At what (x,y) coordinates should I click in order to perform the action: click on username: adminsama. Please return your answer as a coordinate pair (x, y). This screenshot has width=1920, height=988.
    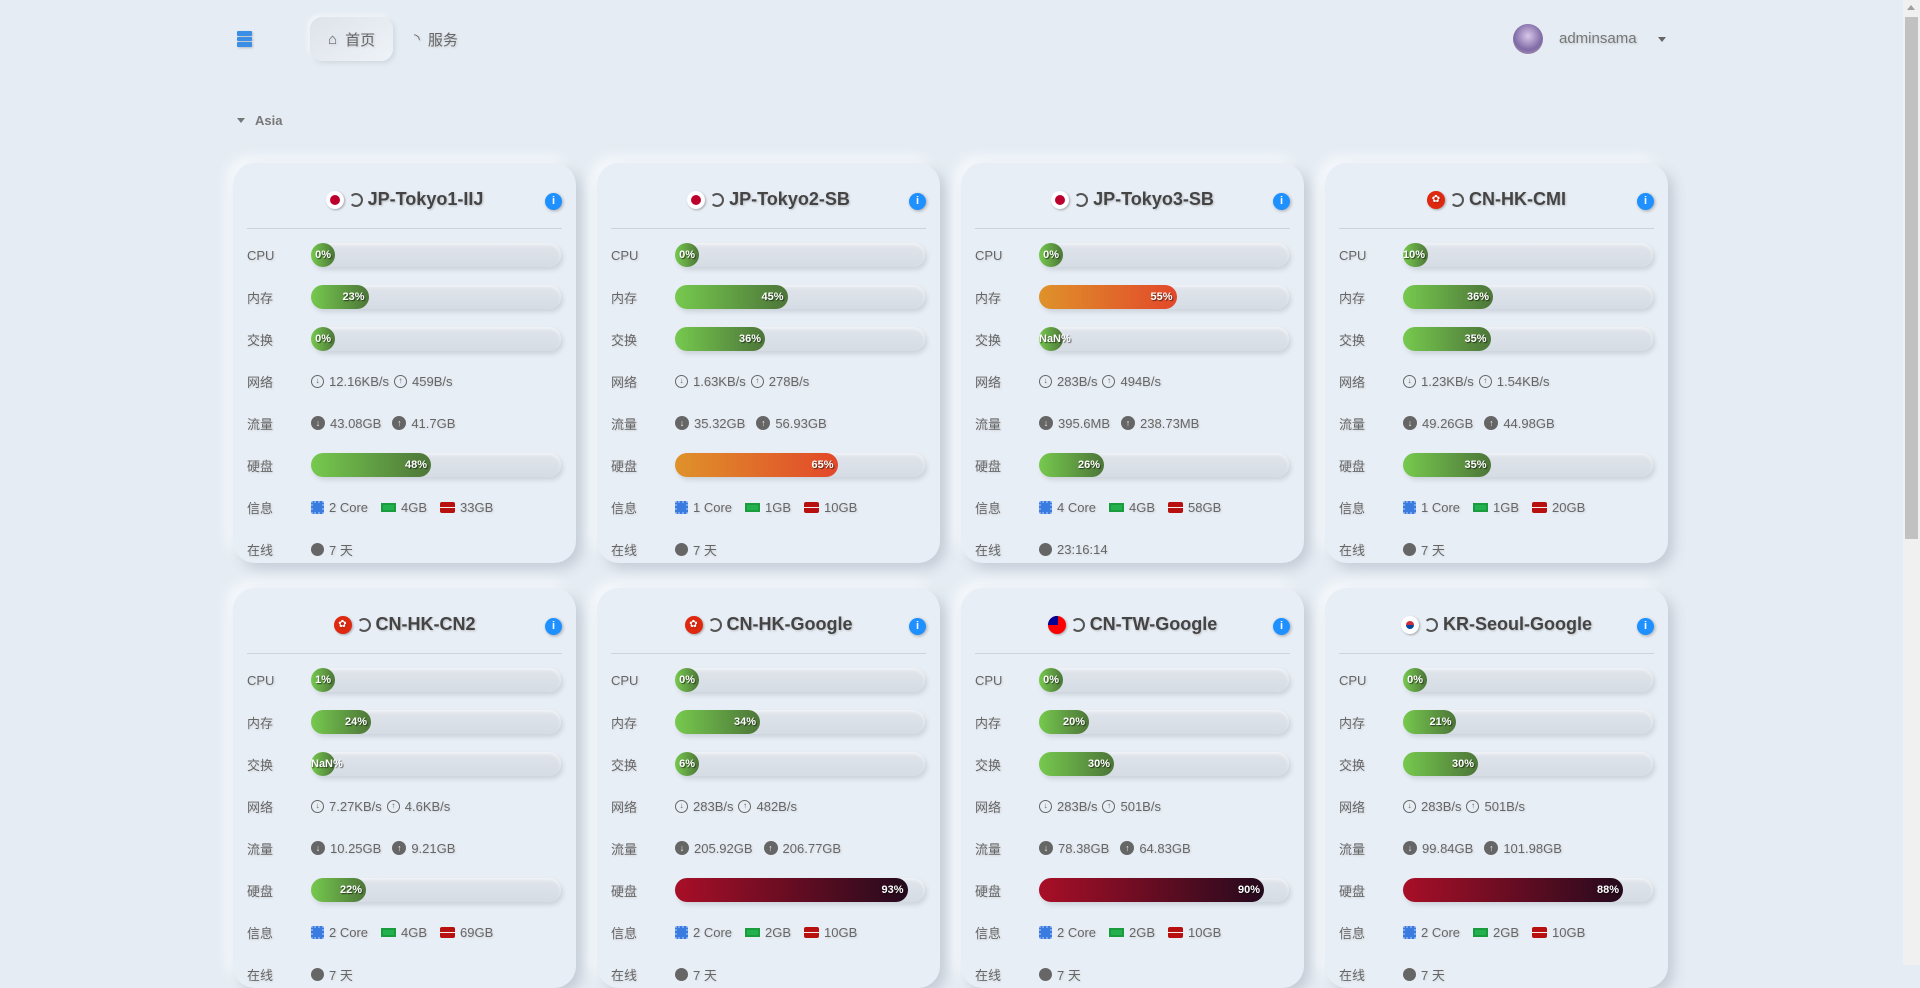
    Looking at the image, I should click on (1598, 38).